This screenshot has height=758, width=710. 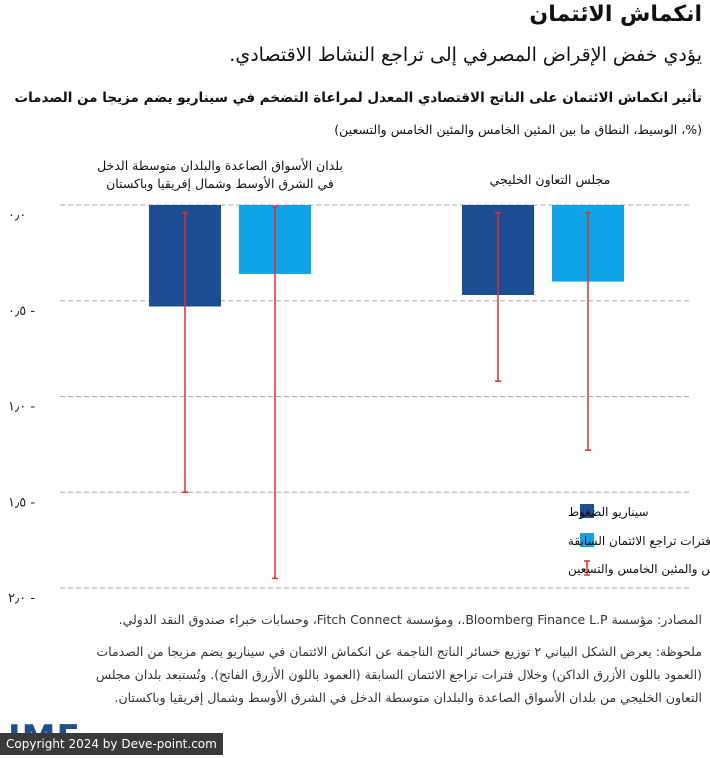 What do you see at coordinates (17, 215) in the screenshot?
I see `y-tick-label: ٠٫٠` at bounding box center [17, 215].